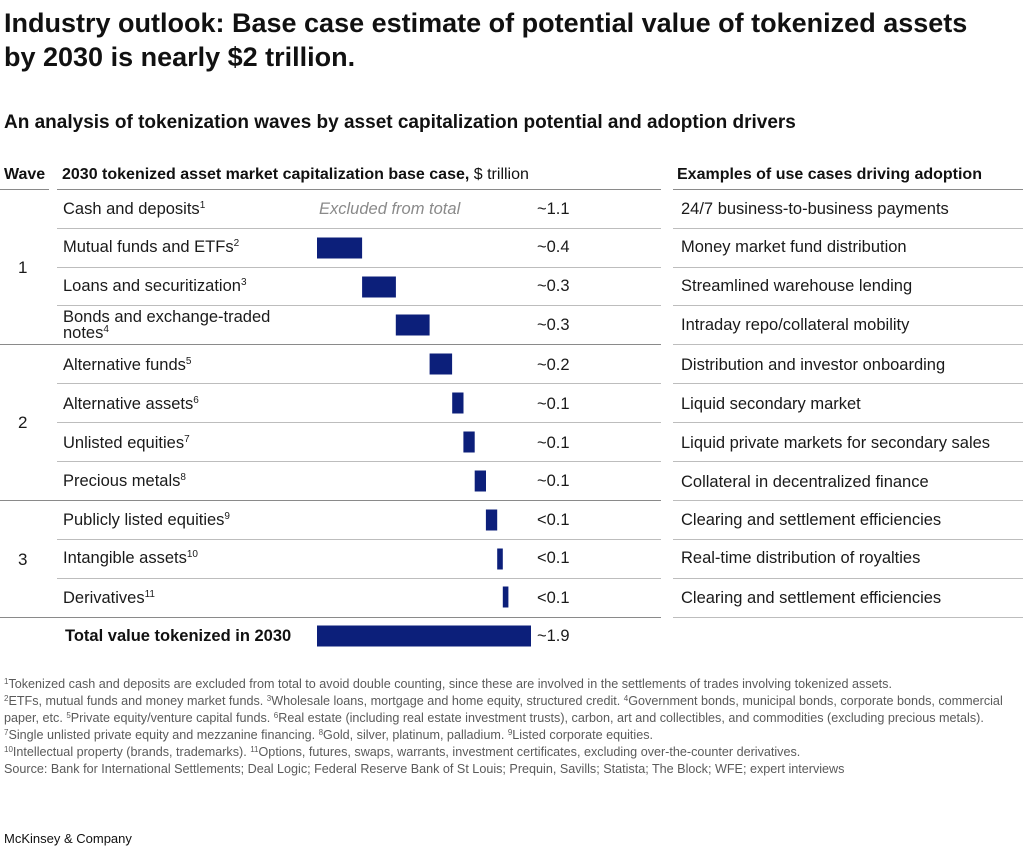 This screenshot has height=850, width=1024. I want to click on use-case-listed-equities: Clearing and settlement efficiencies, so click(811, 520).